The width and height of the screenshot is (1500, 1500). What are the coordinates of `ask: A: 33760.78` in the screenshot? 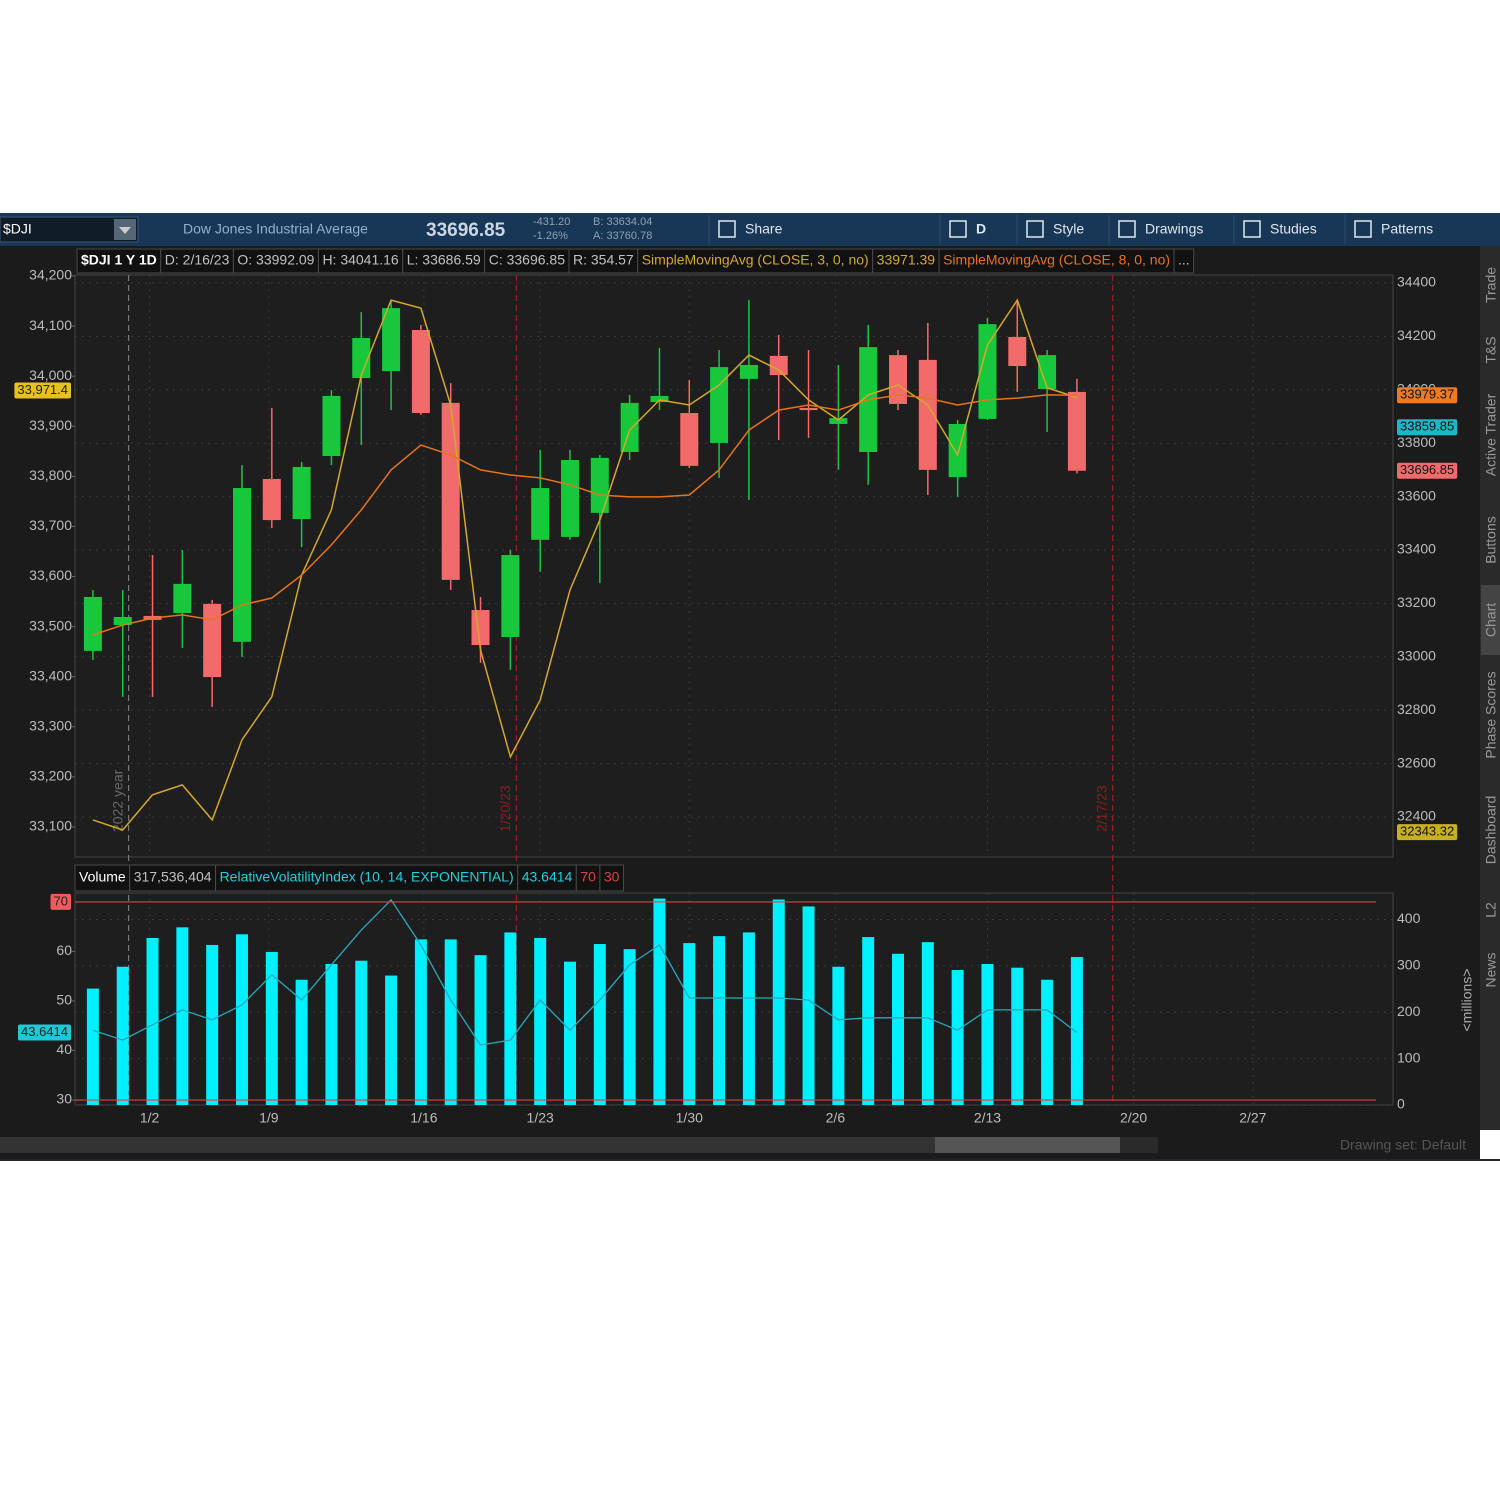 It's located at (622, 236).